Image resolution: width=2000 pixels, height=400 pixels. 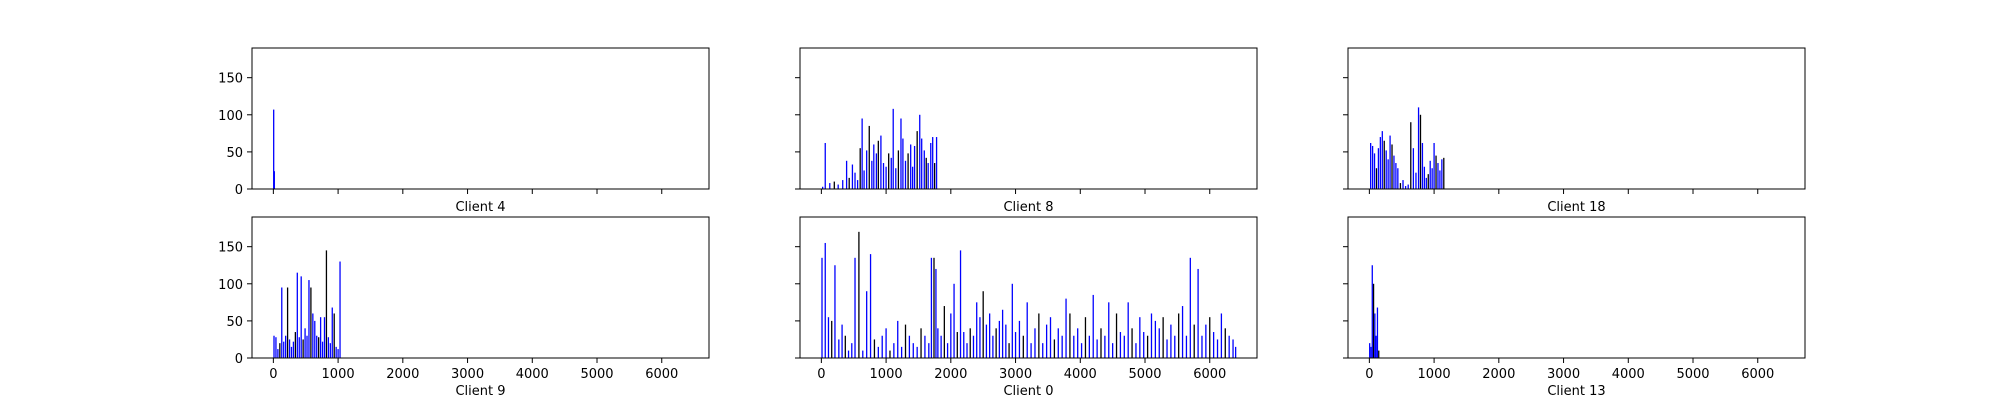 What do you see at coordinates (239, 359) in the screenshot?
I see `y-tick-label: 0` at bounding box center [239, 359].